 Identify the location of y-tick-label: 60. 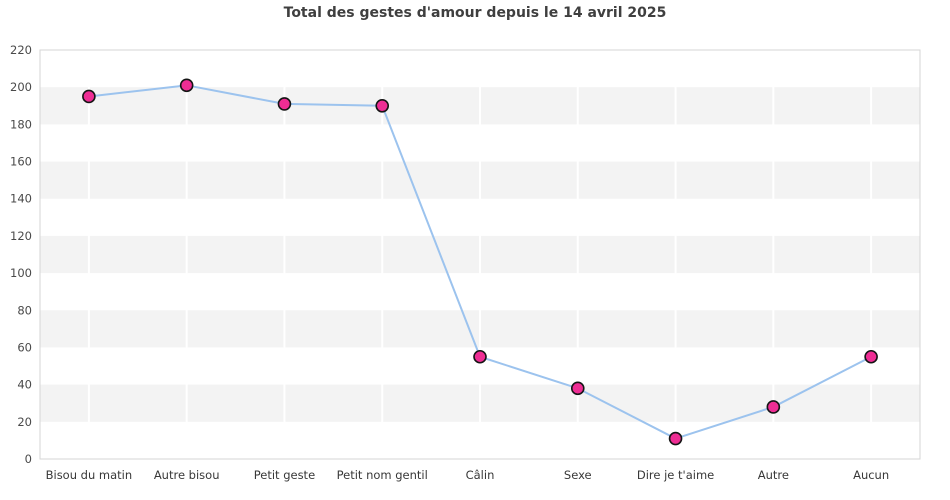
(24, 347).